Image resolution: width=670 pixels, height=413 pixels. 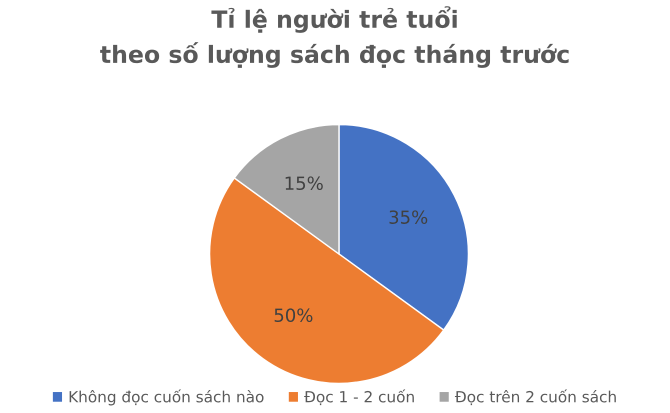 I want to click on legend-label: Không đọc cuốn sách nào, so click(x=167, y=397).